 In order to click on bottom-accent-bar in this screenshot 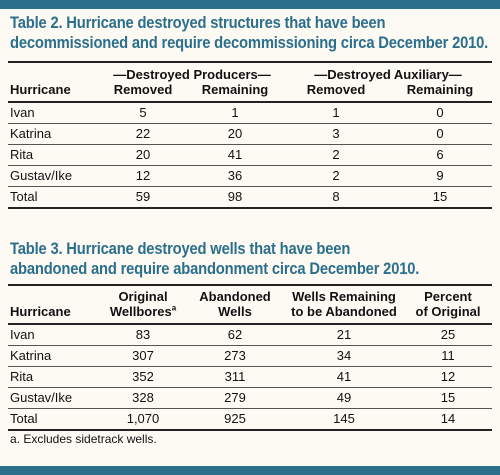, I will do `click(250, 470)`.